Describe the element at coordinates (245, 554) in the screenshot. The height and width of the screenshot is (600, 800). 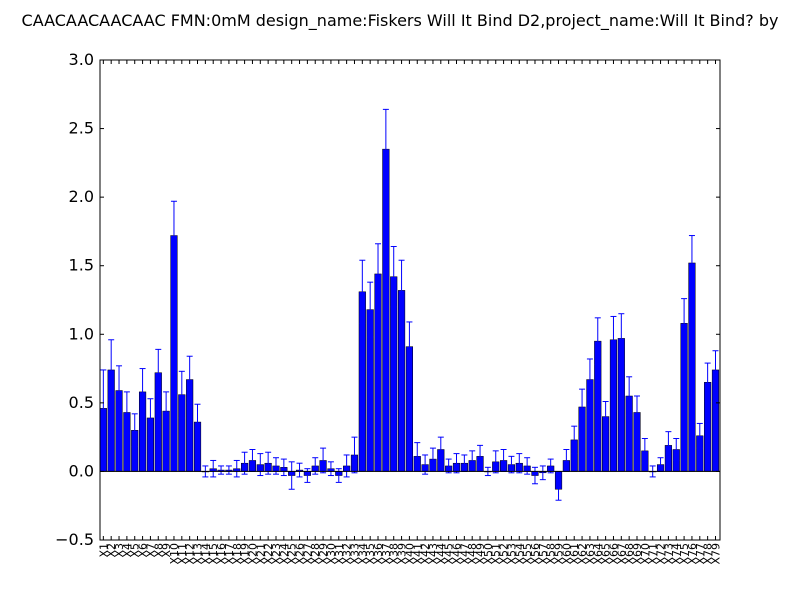
I see `xtick-label: X19` at that location.